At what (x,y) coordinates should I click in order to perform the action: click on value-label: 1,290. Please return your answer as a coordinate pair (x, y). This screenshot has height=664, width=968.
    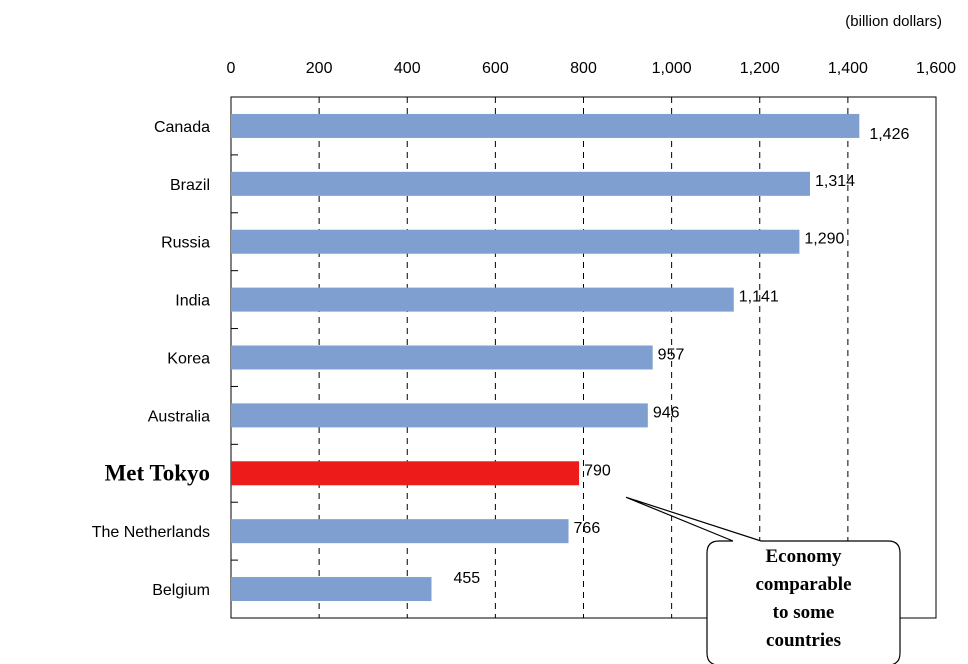
    Looking at the image, I should click on (824, 239).